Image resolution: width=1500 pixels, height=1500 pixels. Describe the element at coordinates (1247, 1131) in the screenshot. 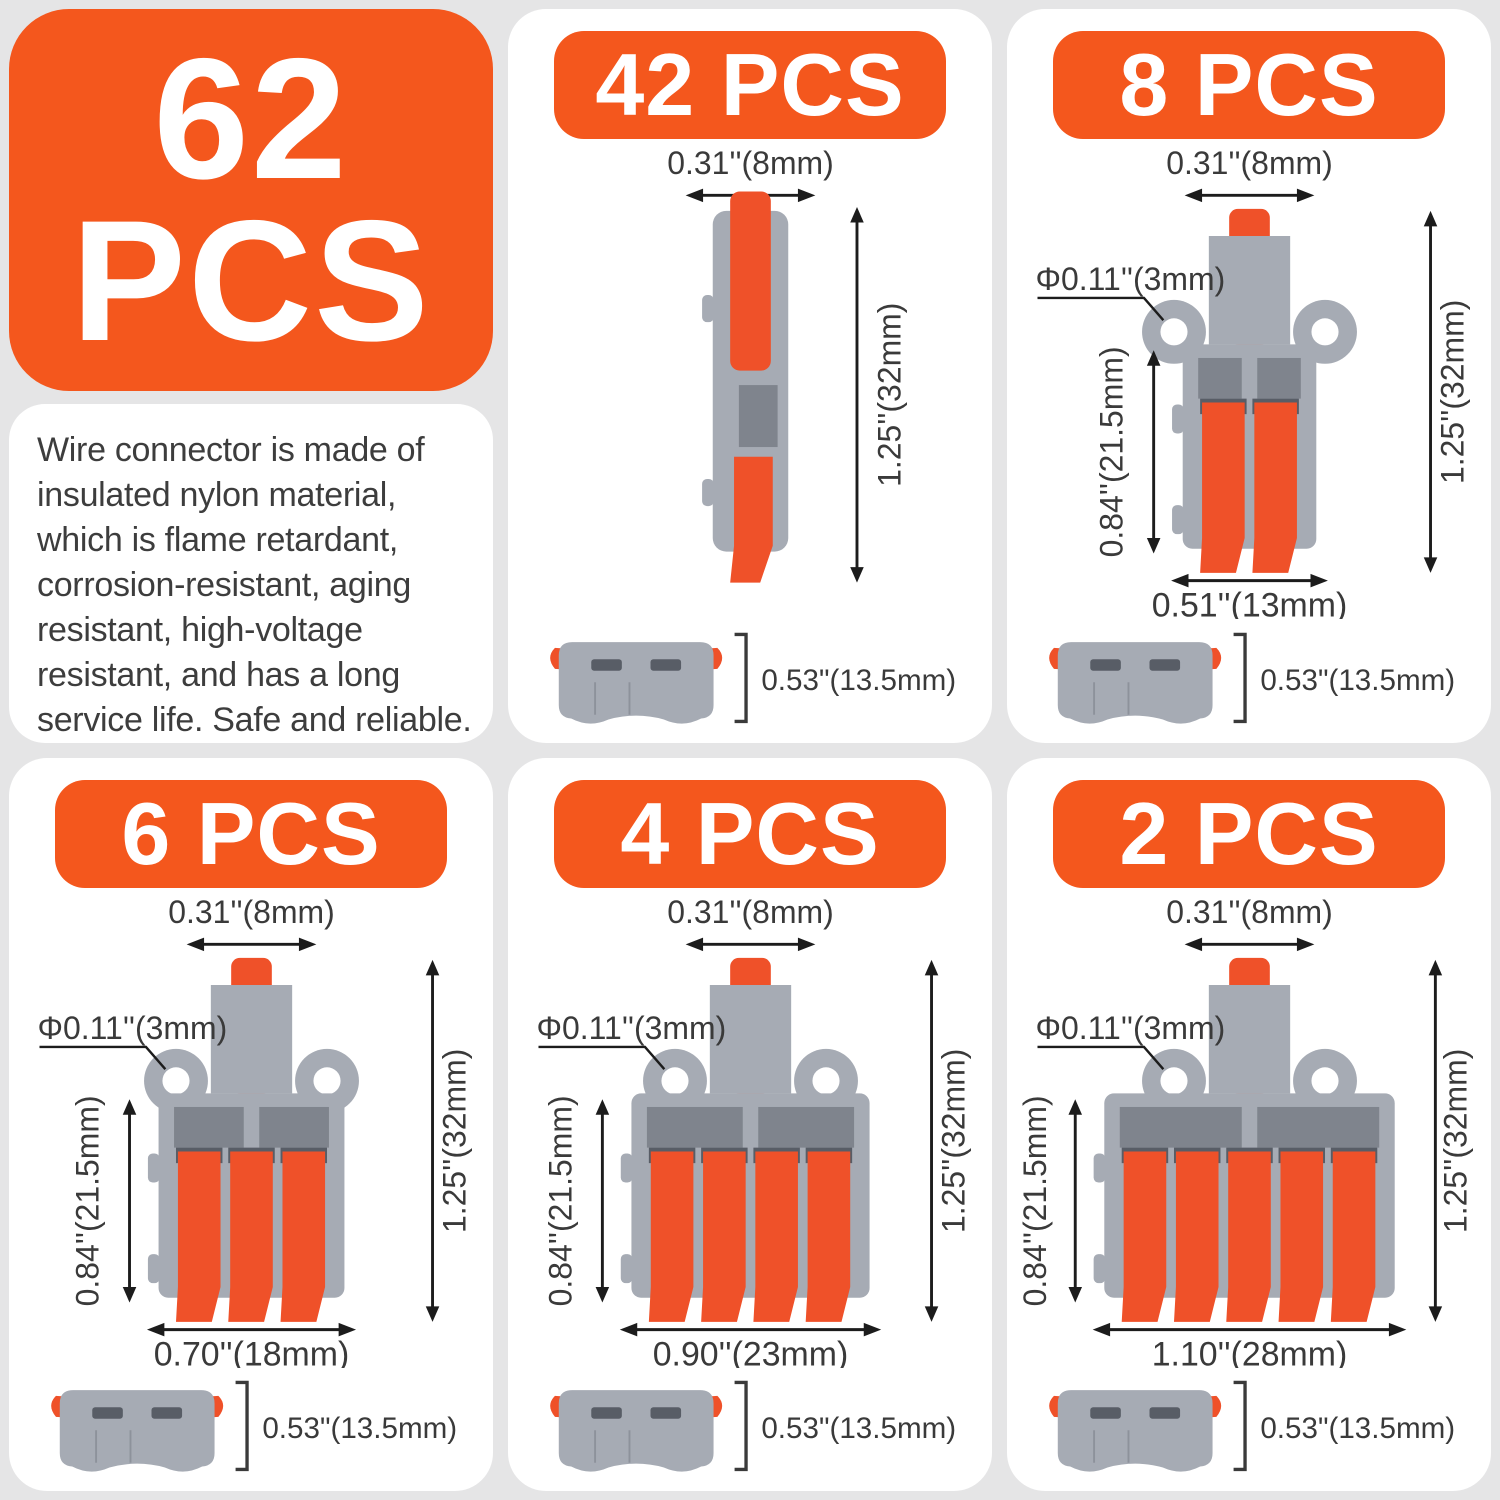

I see `connector-diagram-2pcs-front-view: 0.31''(8mm)` at that location.